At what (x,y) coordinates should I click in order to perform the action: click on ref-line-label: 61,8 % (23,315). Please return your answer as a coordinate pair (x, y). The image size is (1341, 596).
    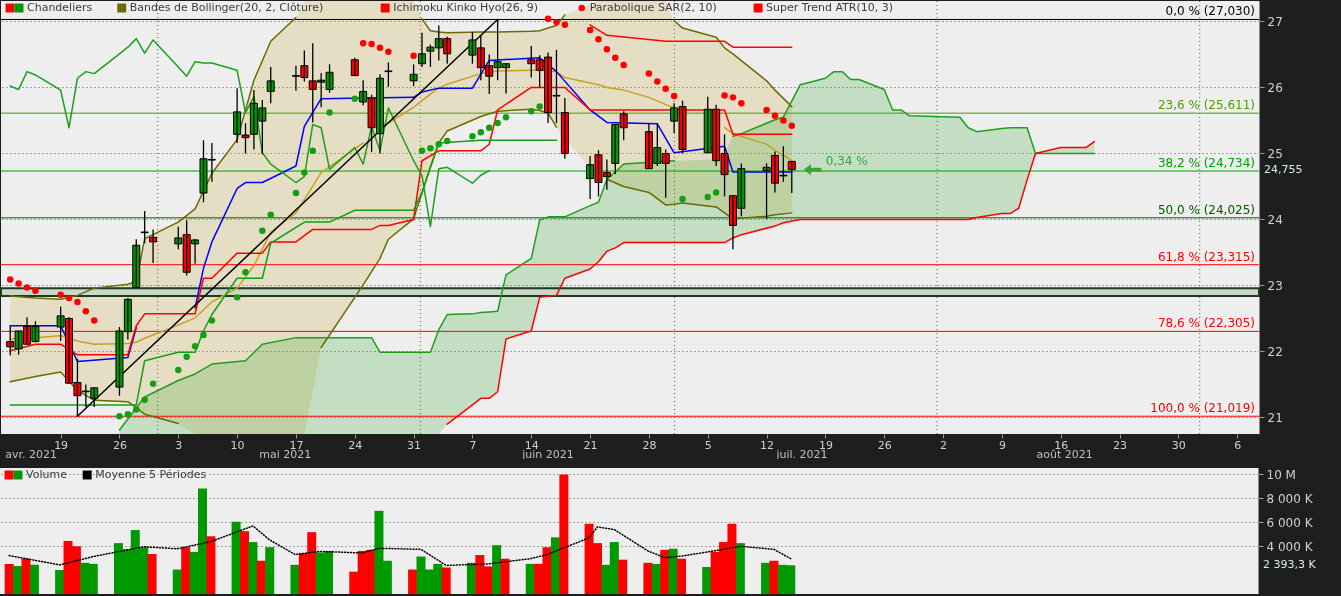
    Looking at the image, I should click on (1206, 256).